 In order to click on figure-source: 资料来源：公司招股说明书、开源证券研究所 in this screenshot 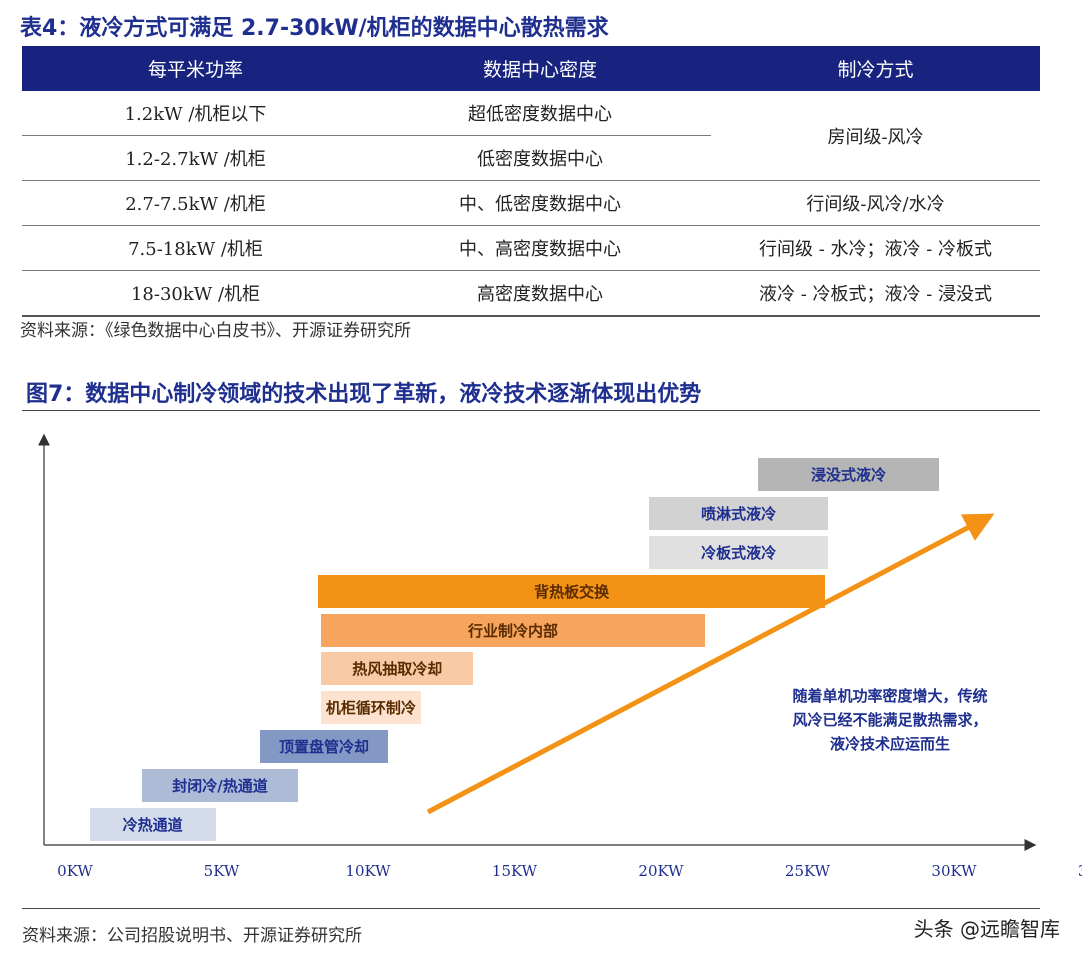, I will do `click(192, 936)`.